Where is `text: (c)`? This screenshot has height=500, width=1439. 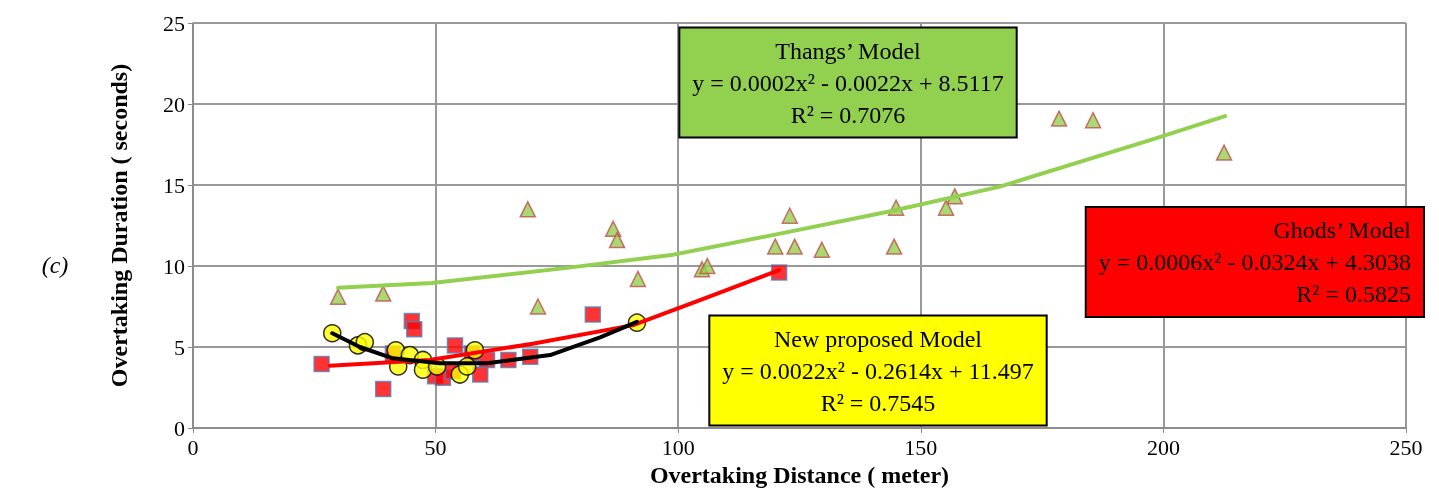
text: (c) is located at coordinates (55, 265).